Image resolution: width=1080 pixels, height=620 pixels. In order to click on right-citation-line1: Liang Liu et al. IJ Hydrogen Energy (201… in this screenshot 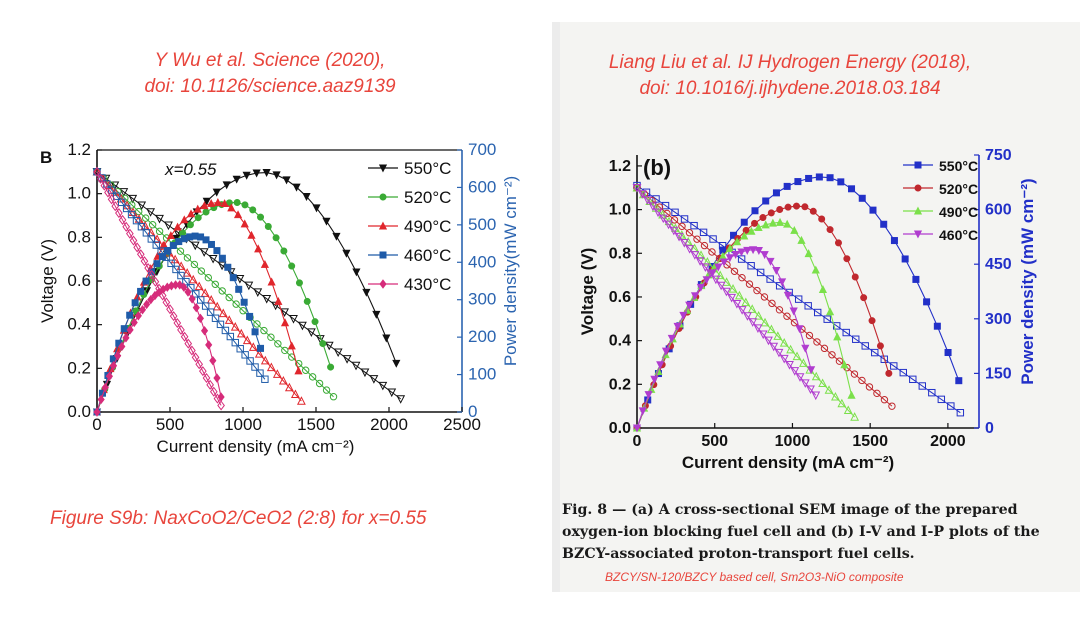, I will do `click(790, 62)`.